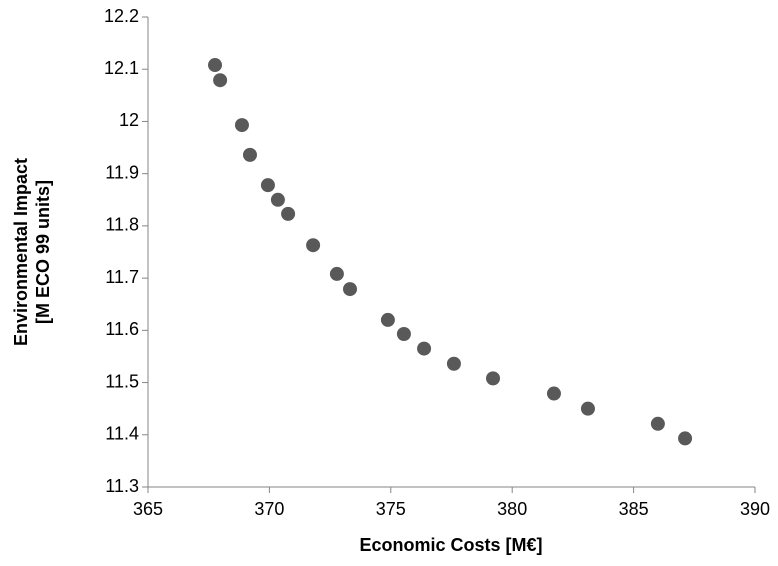 The image size is (778, 566). I want to click on y-axis-label: [M ECO 99 units], so click(43, 252).